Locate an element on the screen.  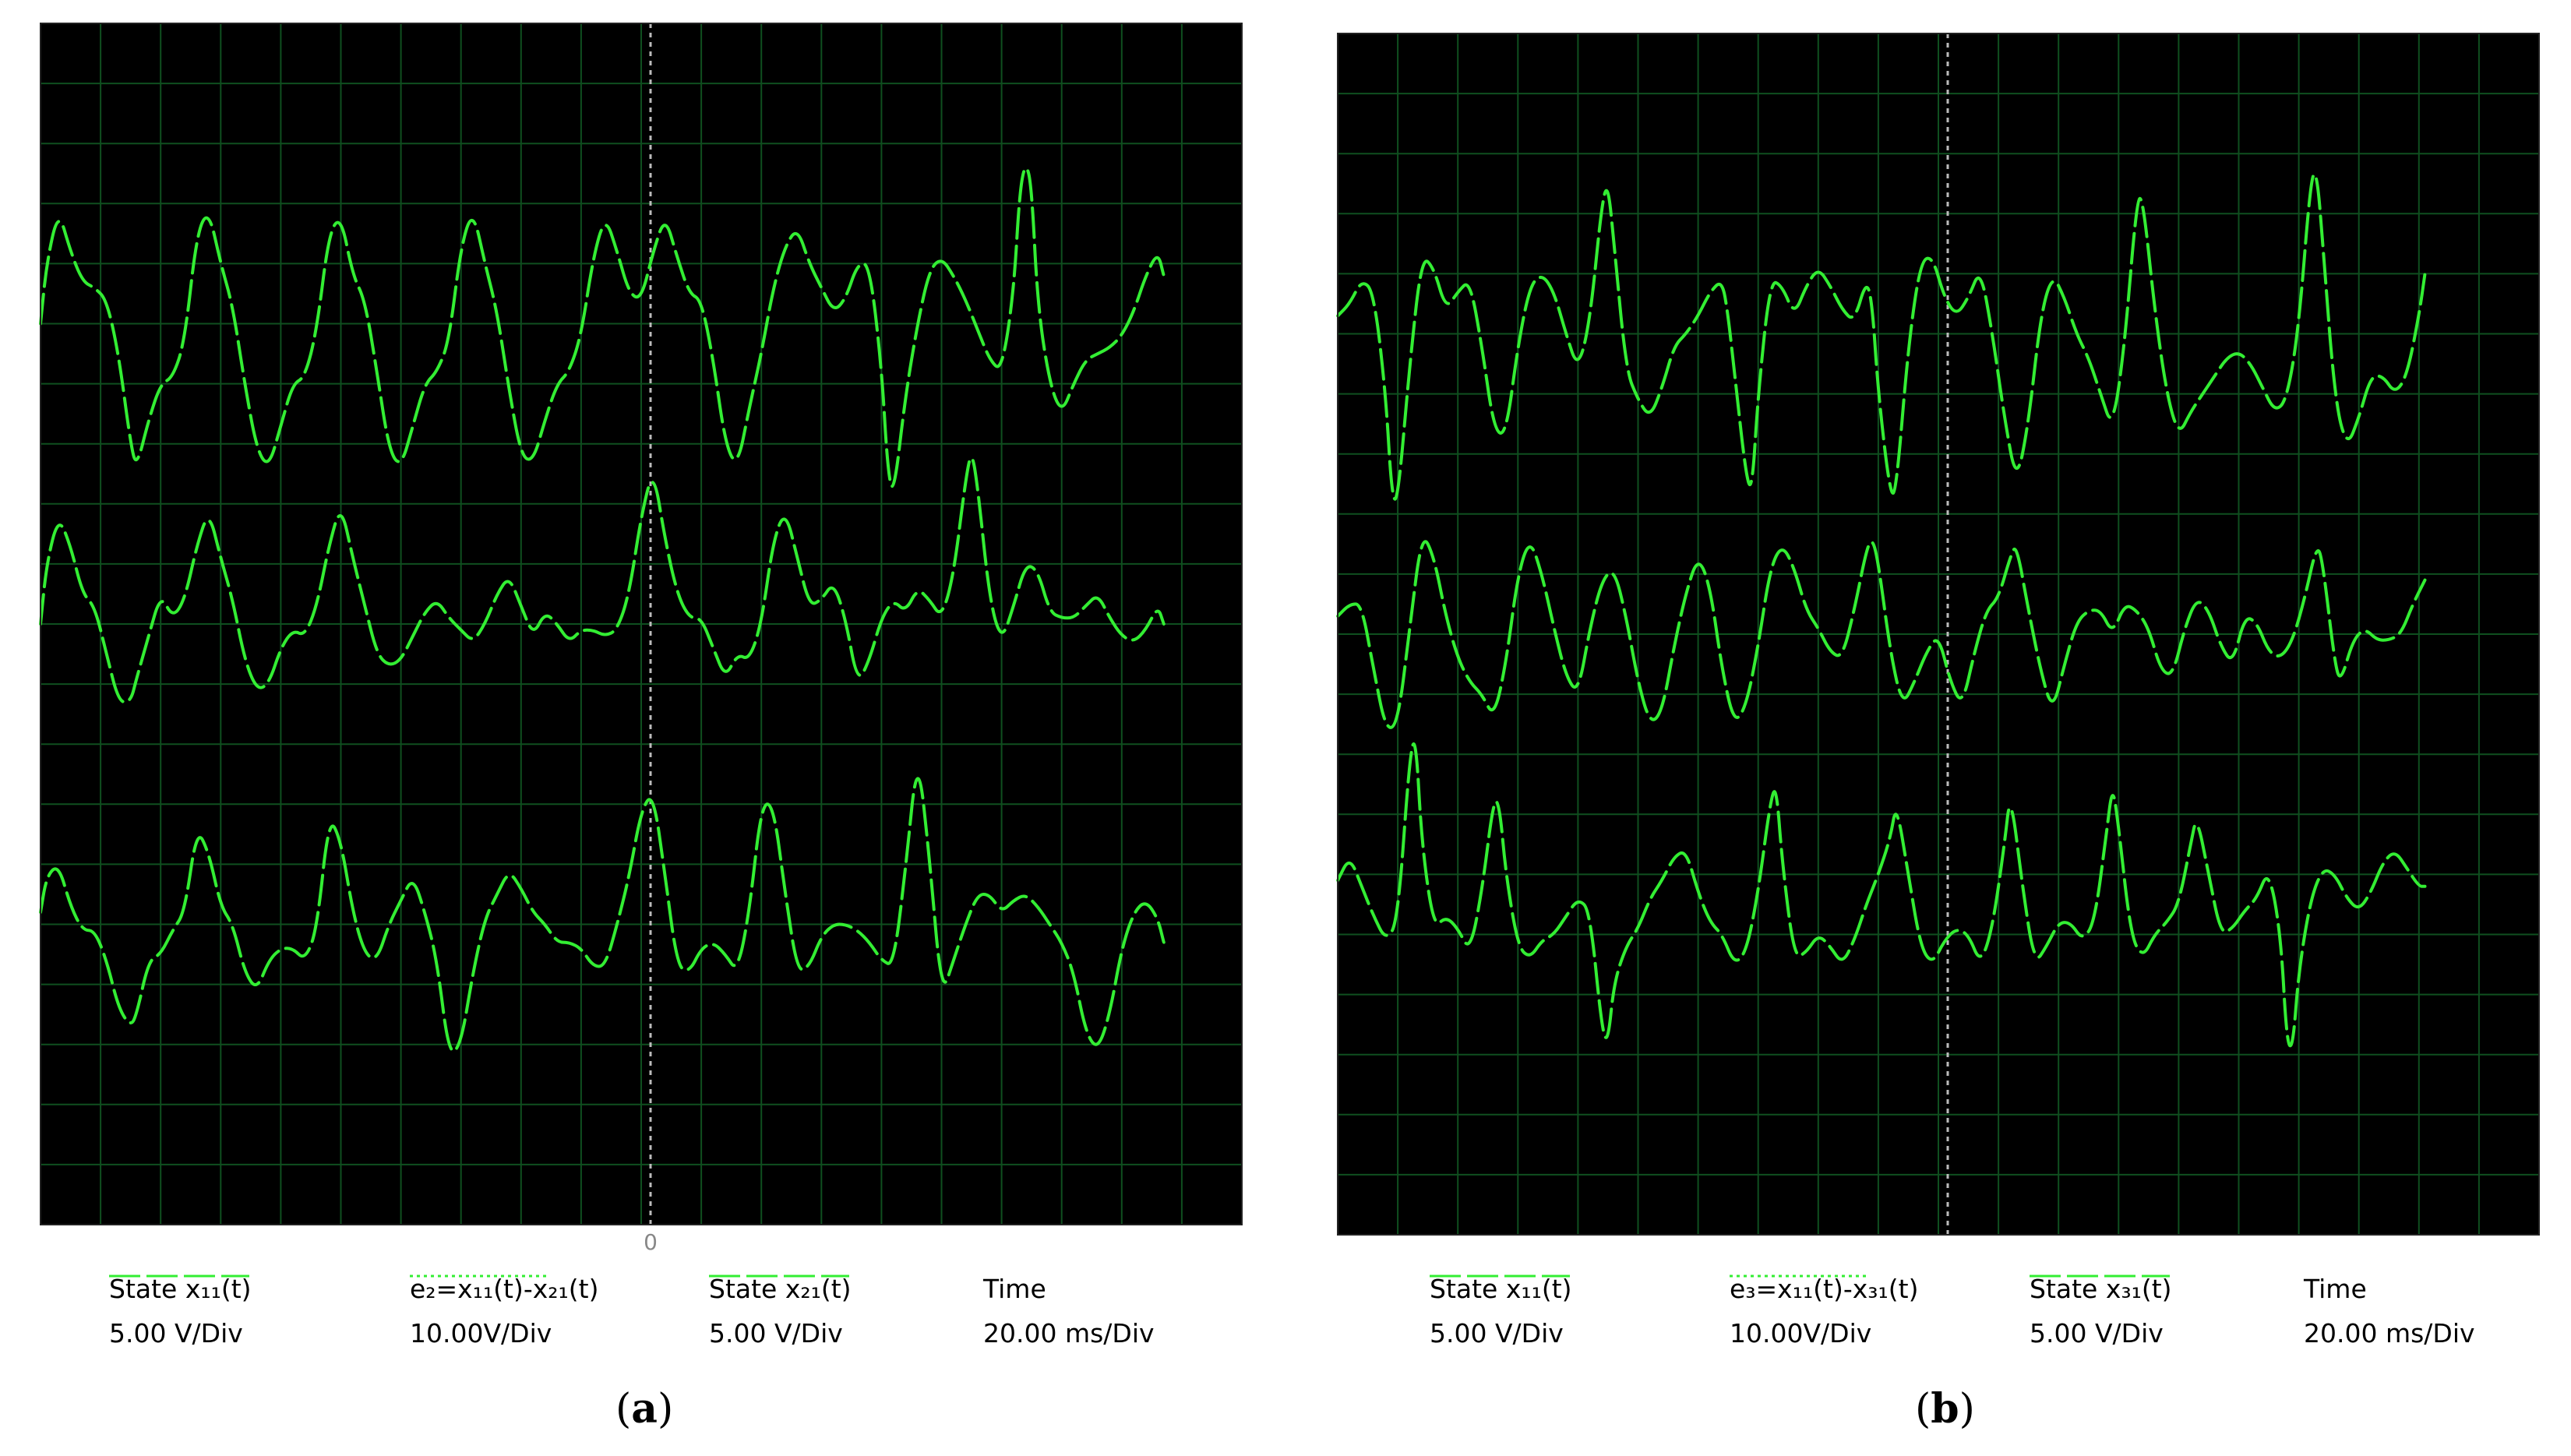
caption-b: (b) is located at coordinates (1945, 1409).